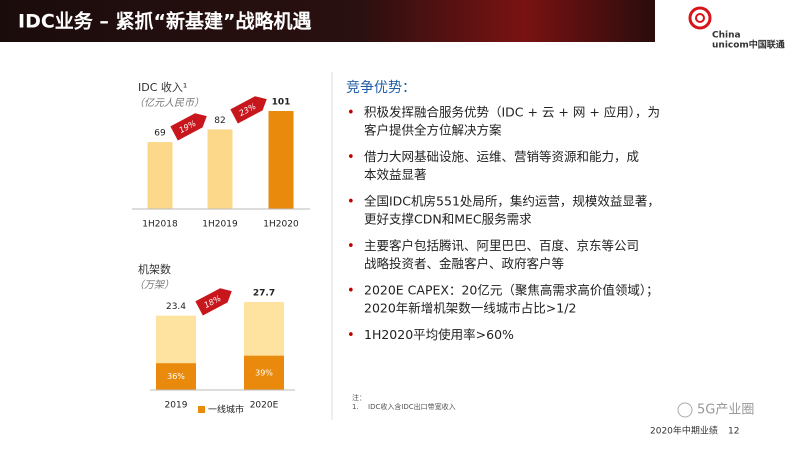  What do you see at coordinates (176, 406) in the screenshot?
I see `x-tick-label: 2019` at bounding box center [176, 406].